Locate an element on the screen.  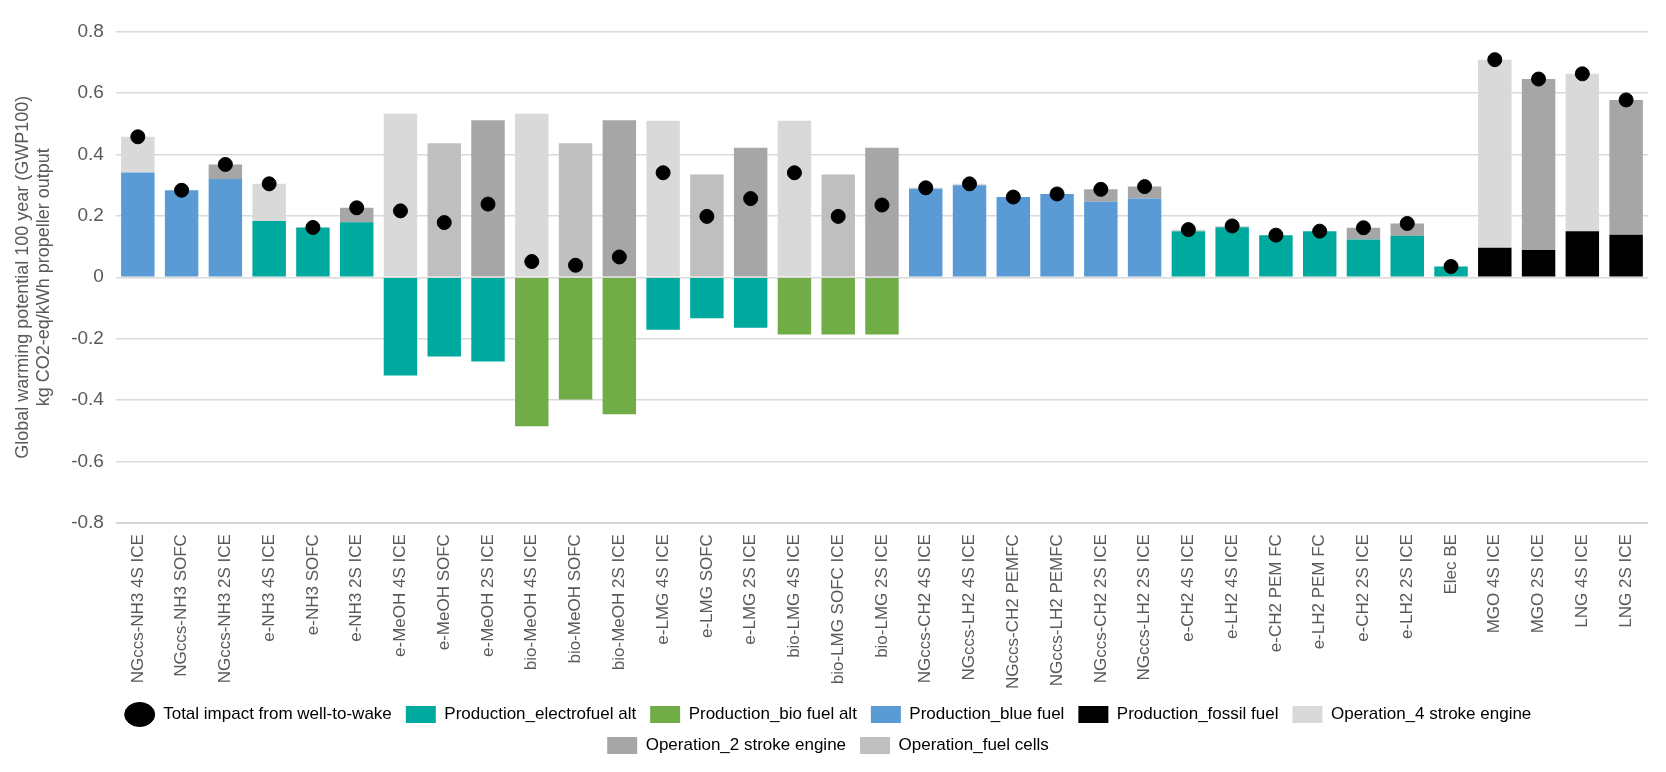
x-tick-label: e-NH3 4S ICE is located at coordinates (268, 588).